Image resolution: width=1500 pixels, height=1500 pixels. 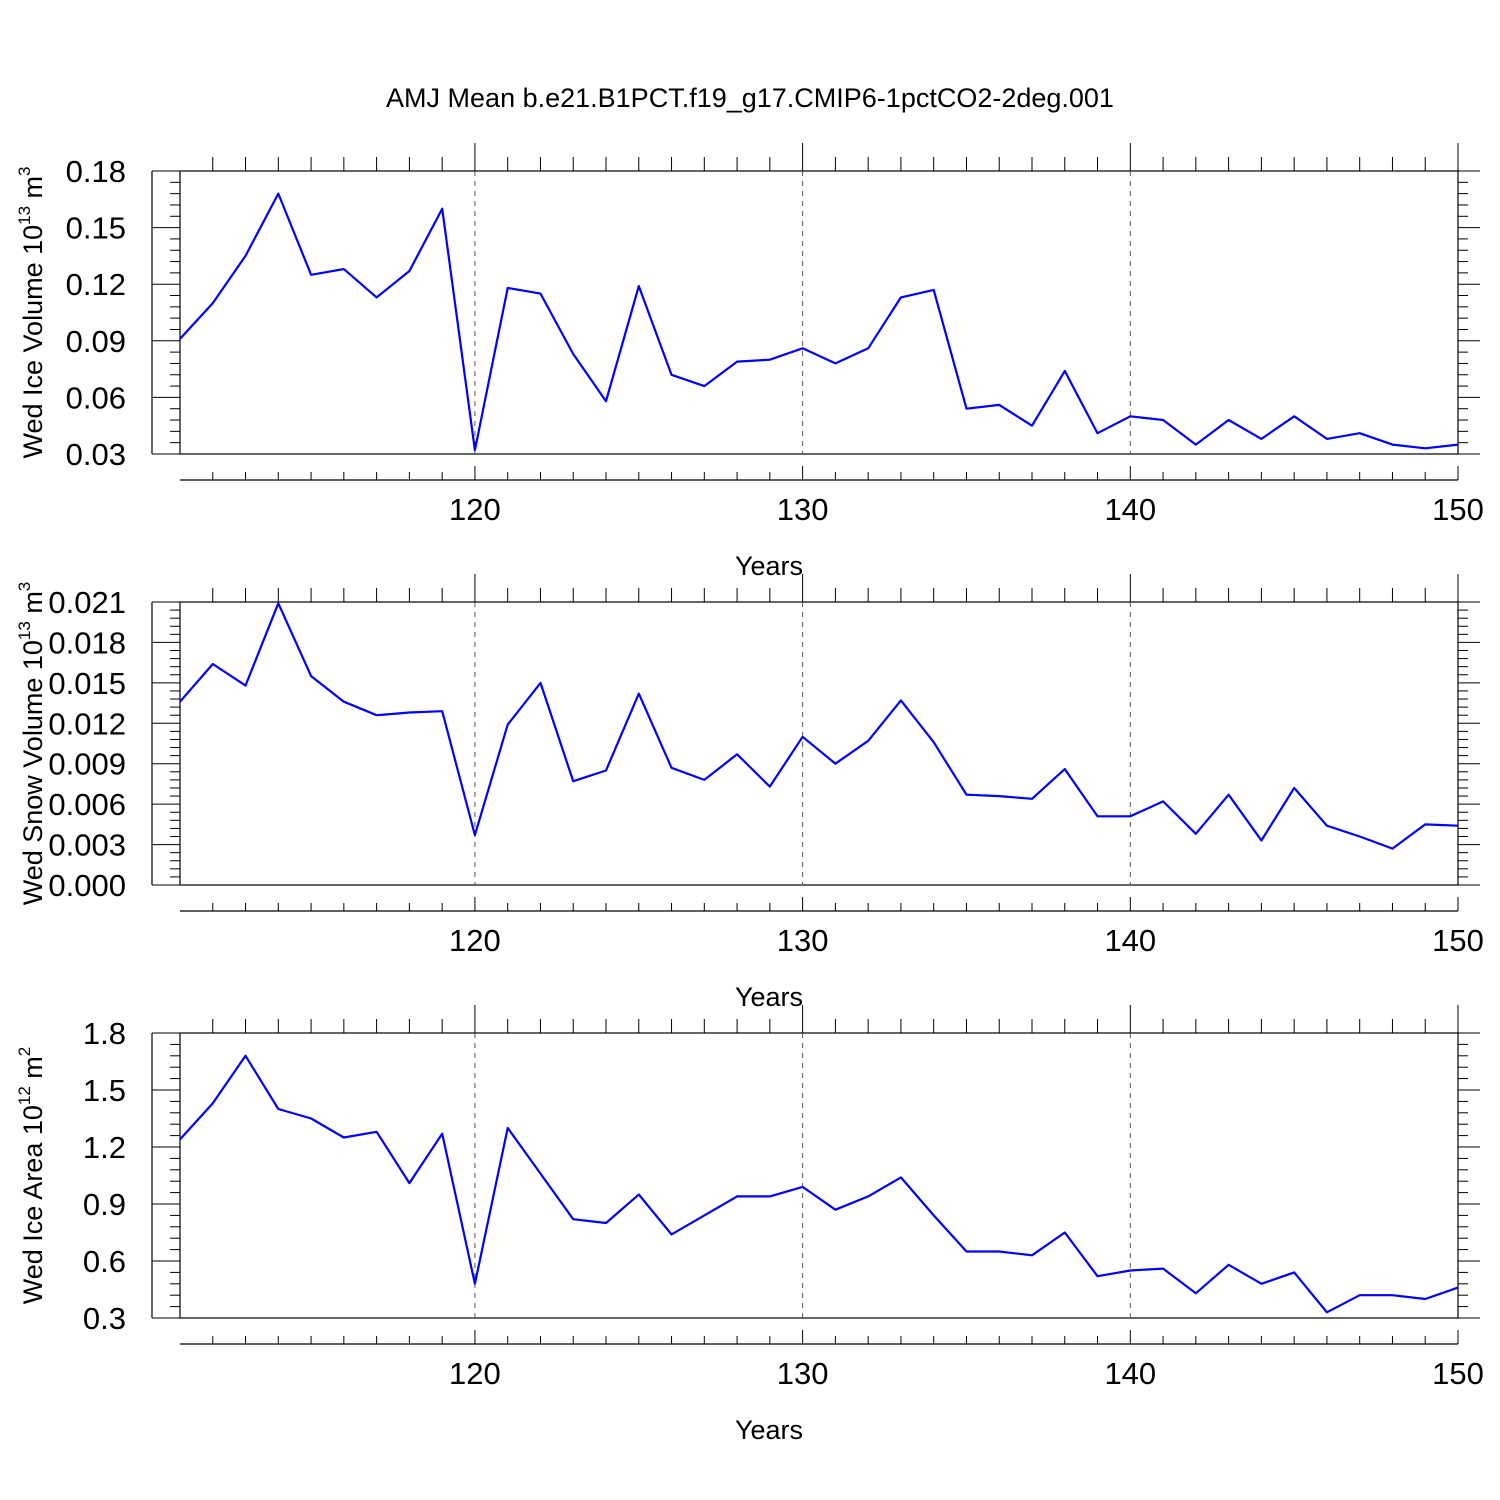 I want to click on y-tick-label: 0.021, so click(x=87, y=602).